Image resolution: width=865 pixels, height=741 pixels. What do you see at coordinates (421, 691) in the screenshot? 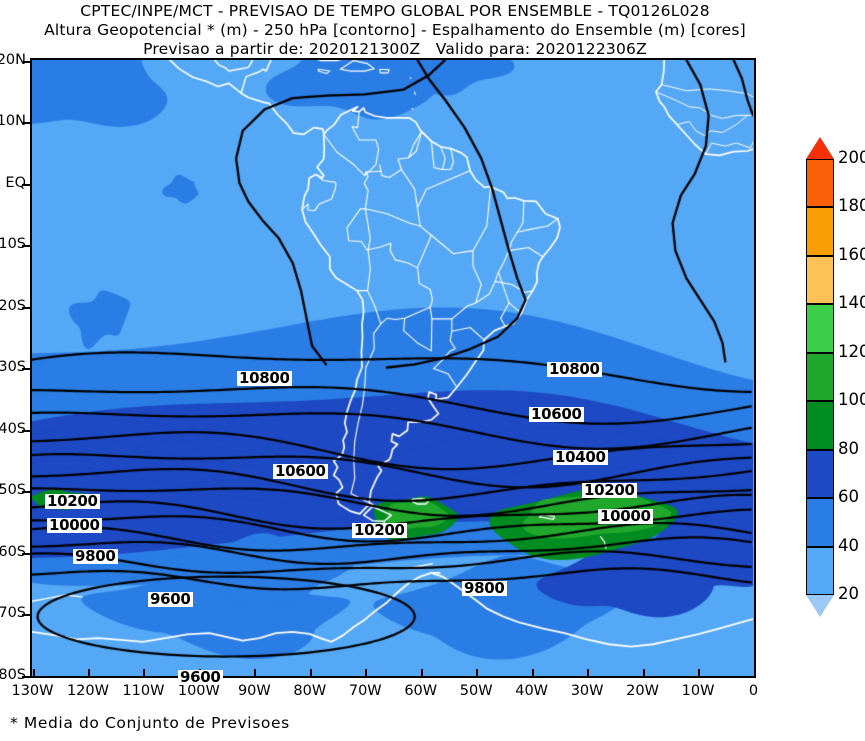
I see `x-tick-label-60w: 60W` at bounding box center [421, 691].